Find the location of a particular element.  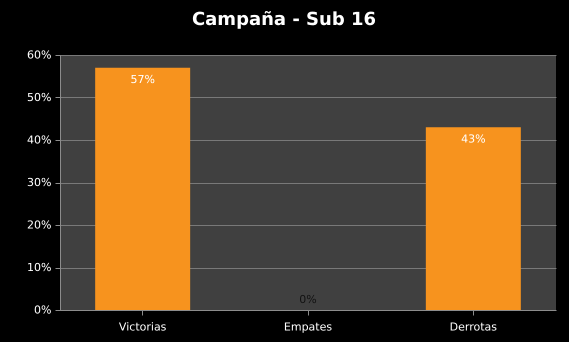

y-tick-label: 20% is located at coordinates (39, 225).